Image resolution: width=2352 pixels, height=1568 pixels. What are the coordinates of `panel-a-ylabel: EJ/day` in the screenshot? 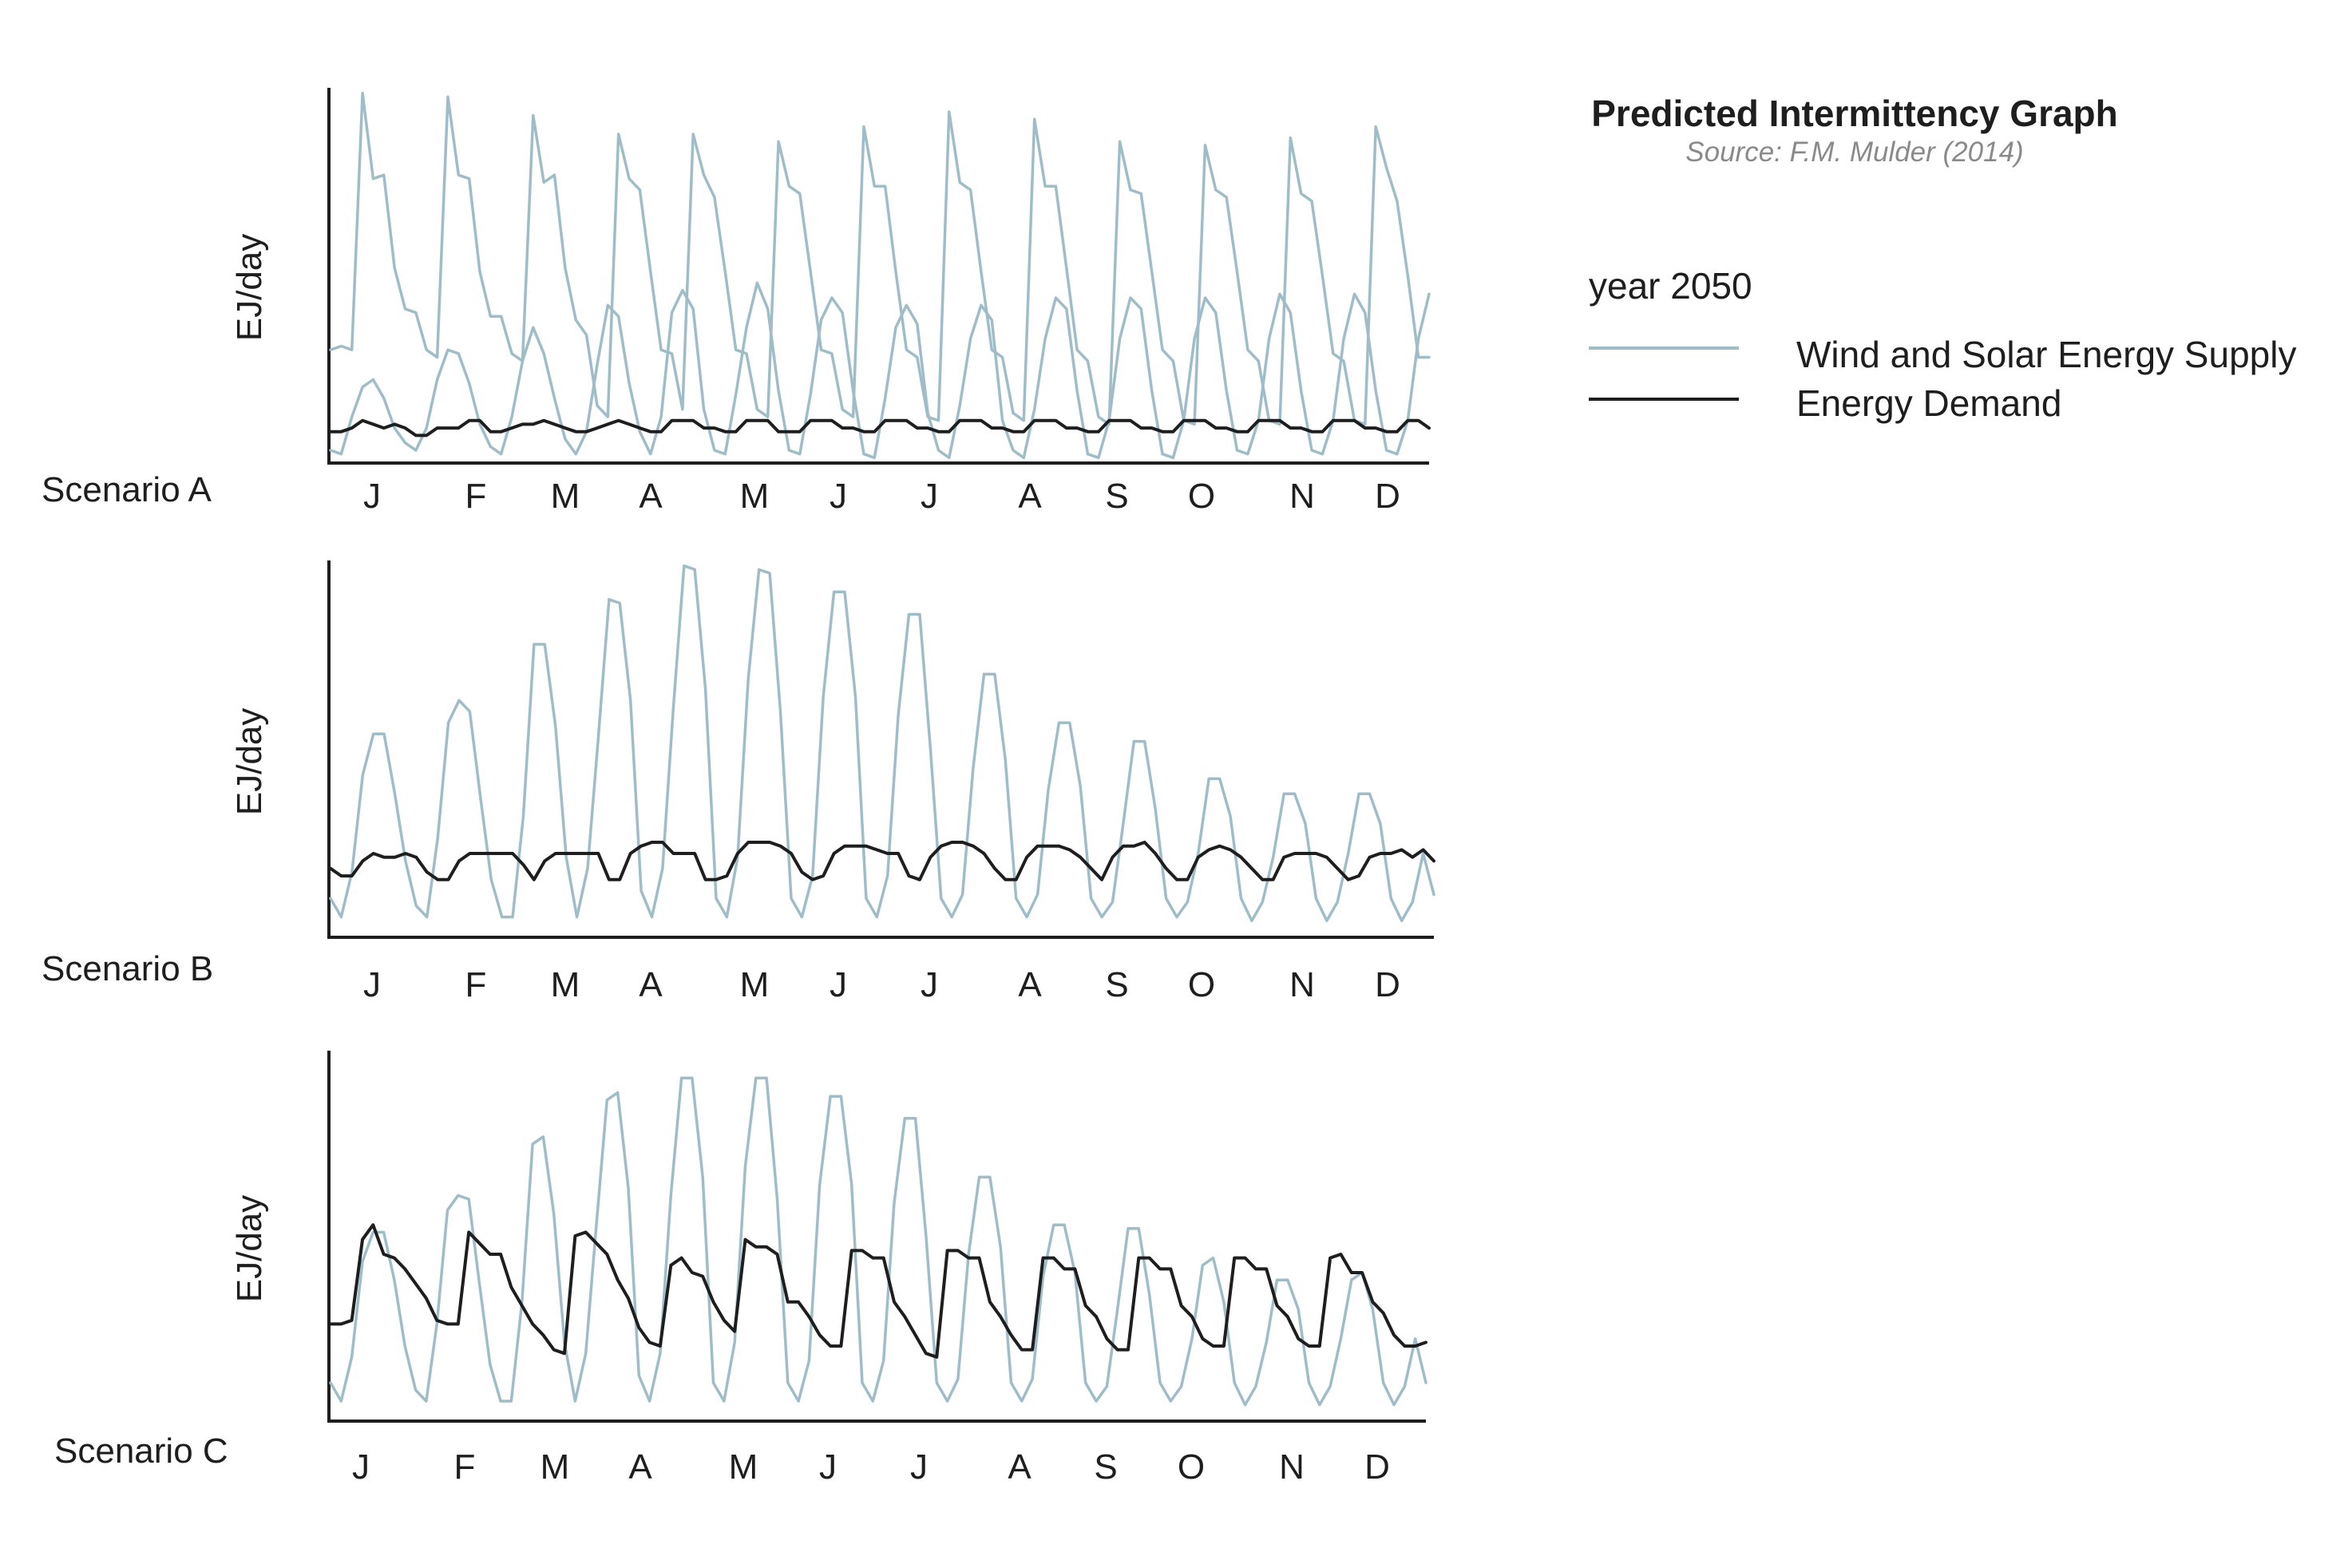 It's located at (250, 288).